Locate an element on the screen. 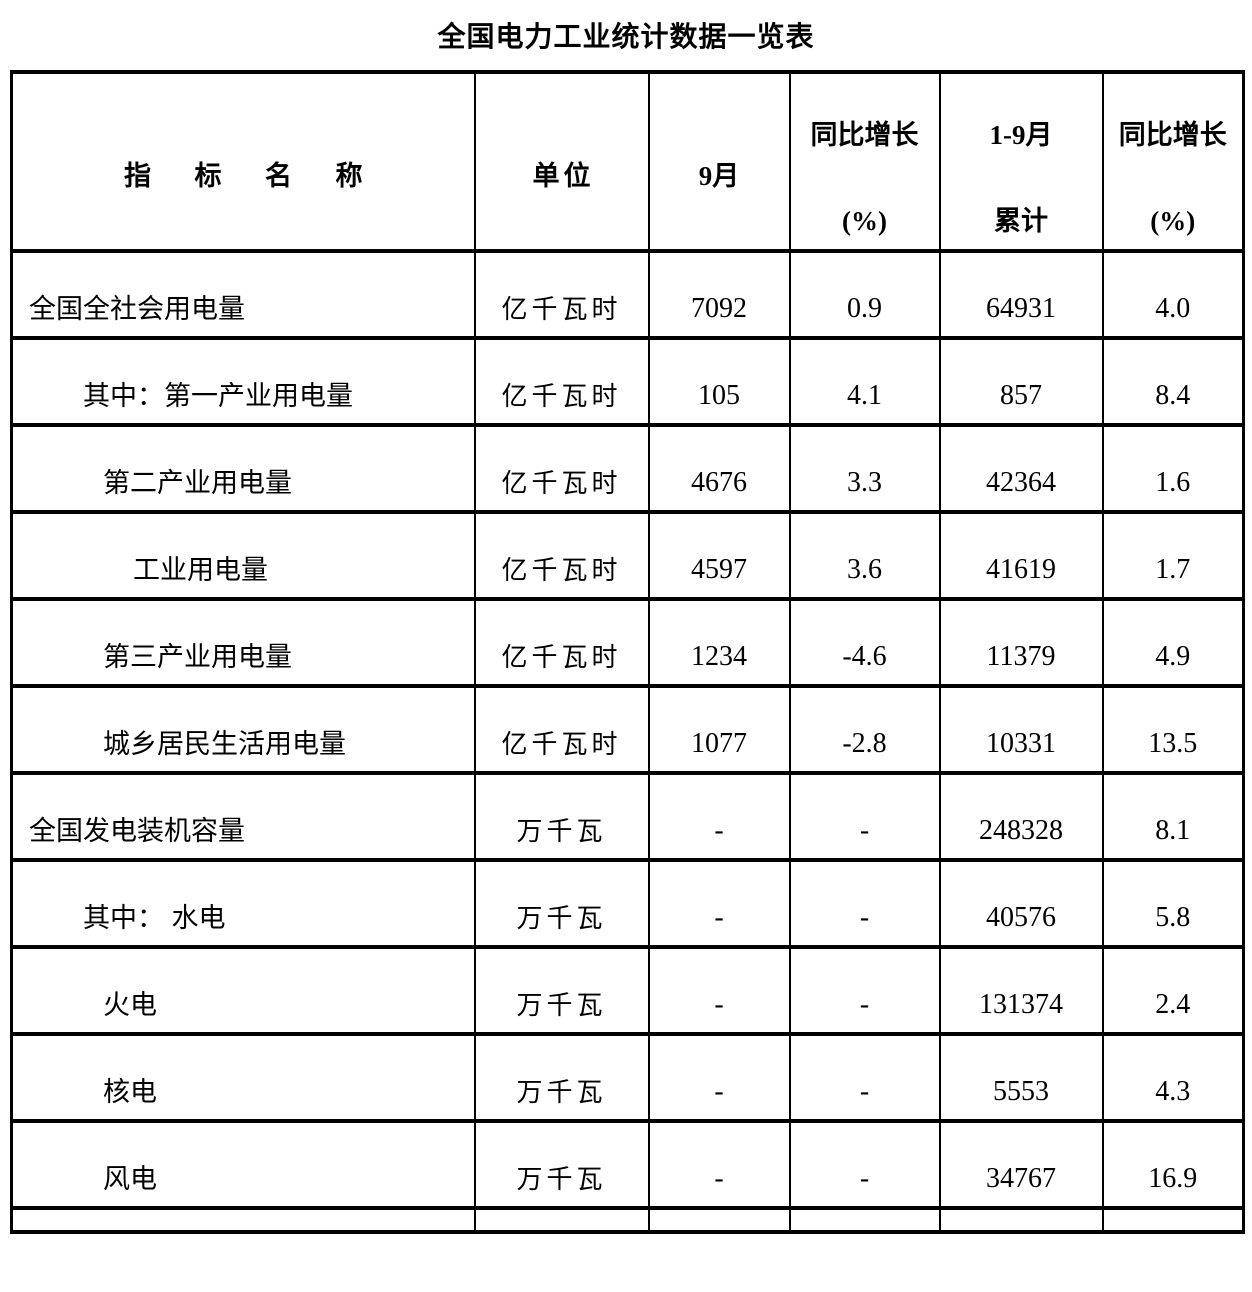 This screenshot has height=1292, width=1252. september-yoy-cell: -4.6 is located at coordinates (864, 642).